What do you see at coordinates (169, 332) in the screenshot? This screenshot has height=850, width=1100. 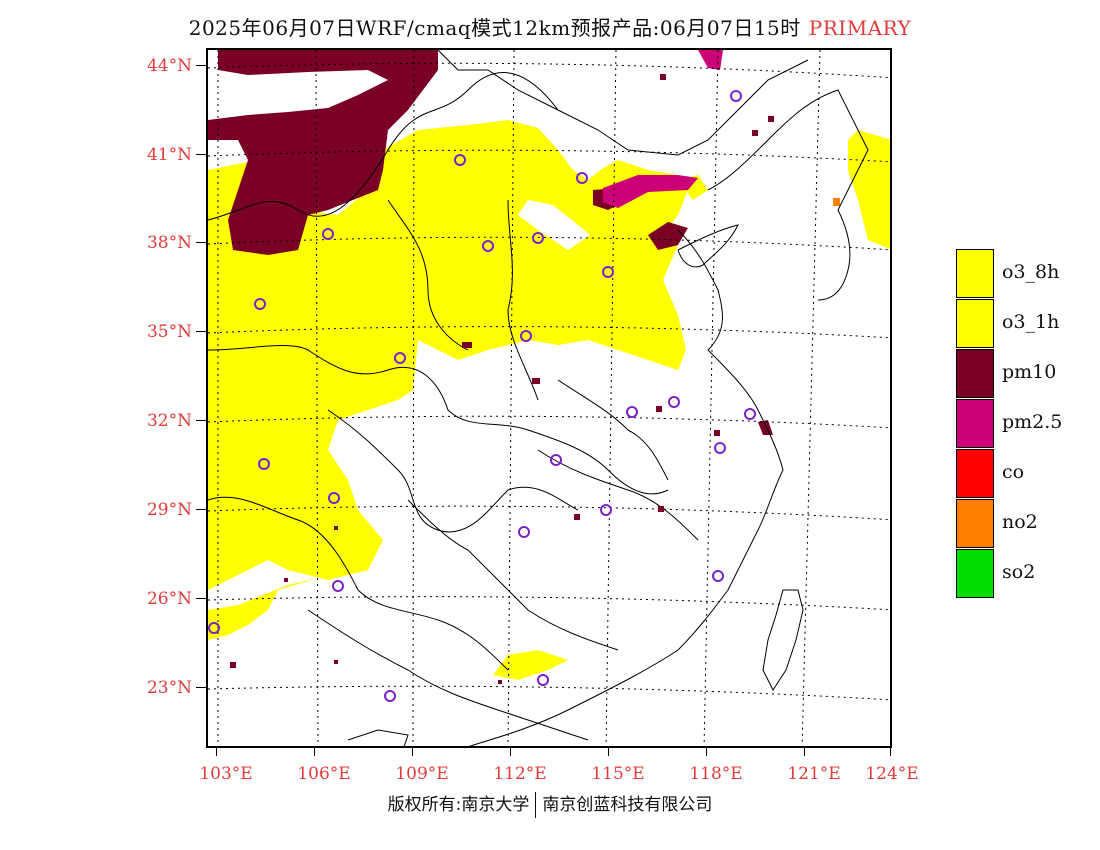 I see `lat-label-35: 35°N` at bounding box center [169, 332].